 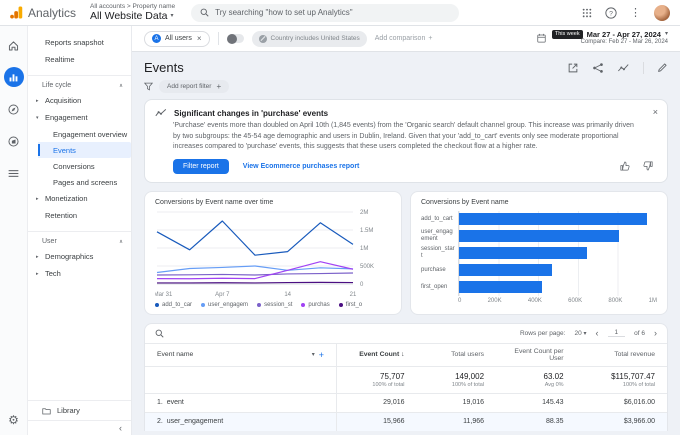 I want to click on add-comparison-button: Add comparison +, so click(x=403, y=38).